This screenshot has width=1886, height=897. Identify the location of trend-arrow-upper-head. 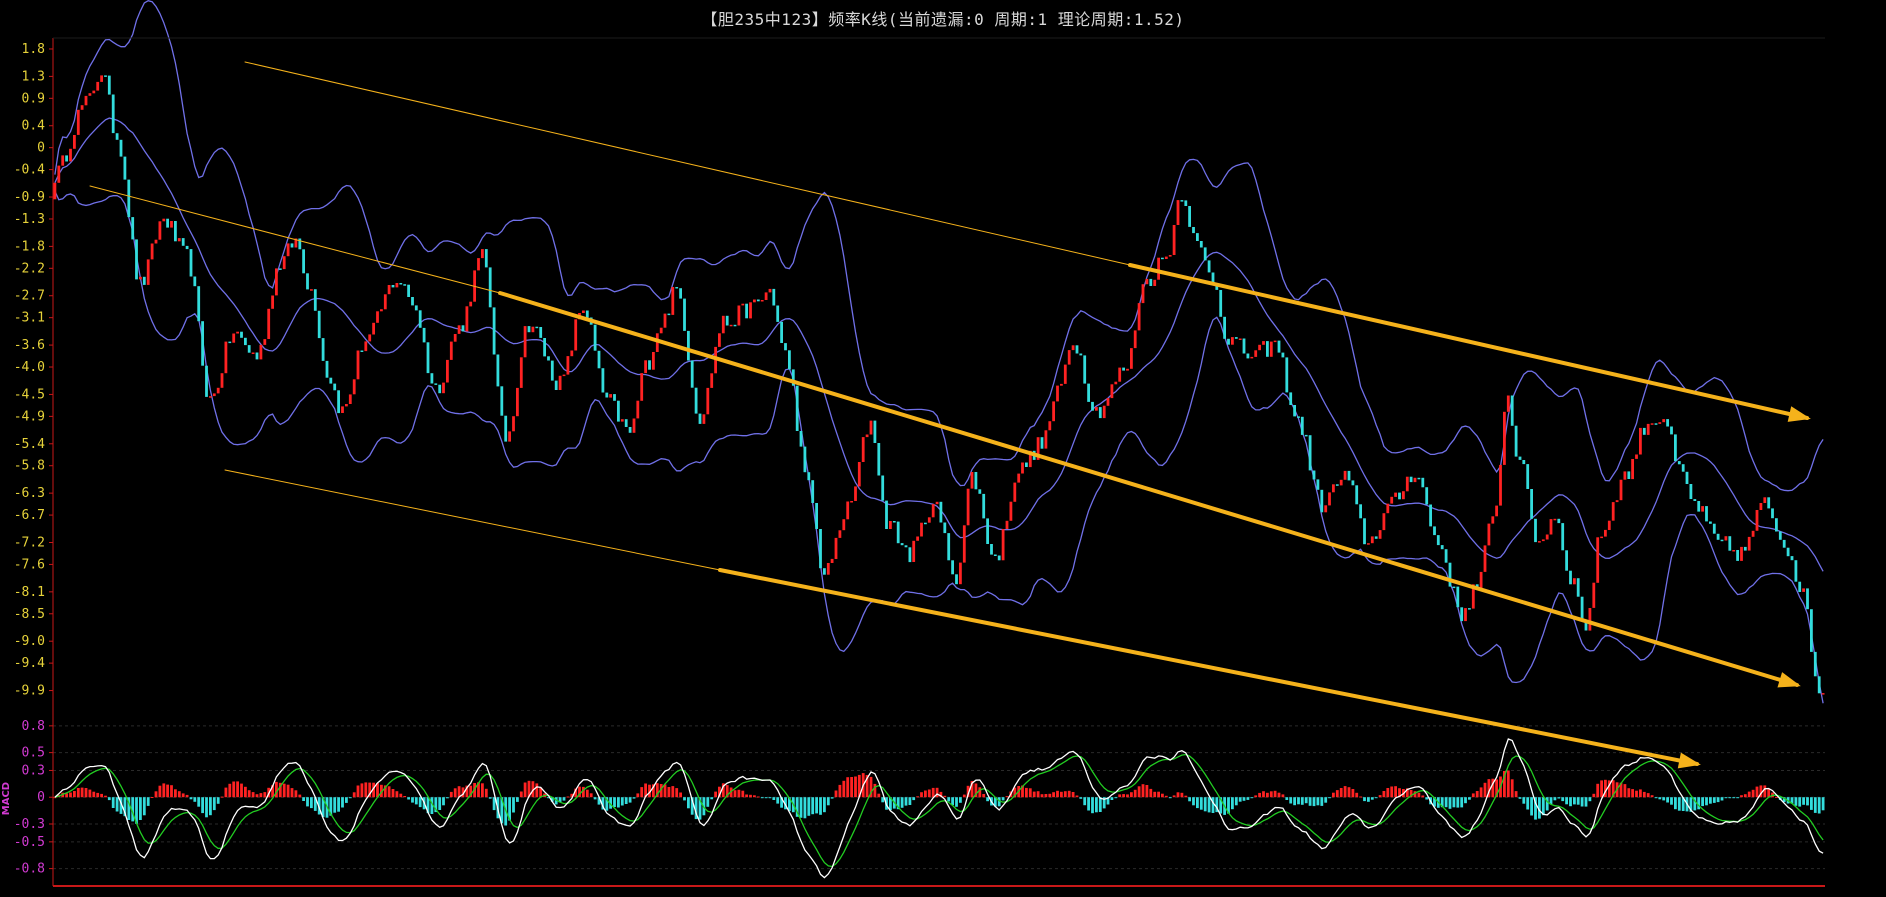
(1799, 414).